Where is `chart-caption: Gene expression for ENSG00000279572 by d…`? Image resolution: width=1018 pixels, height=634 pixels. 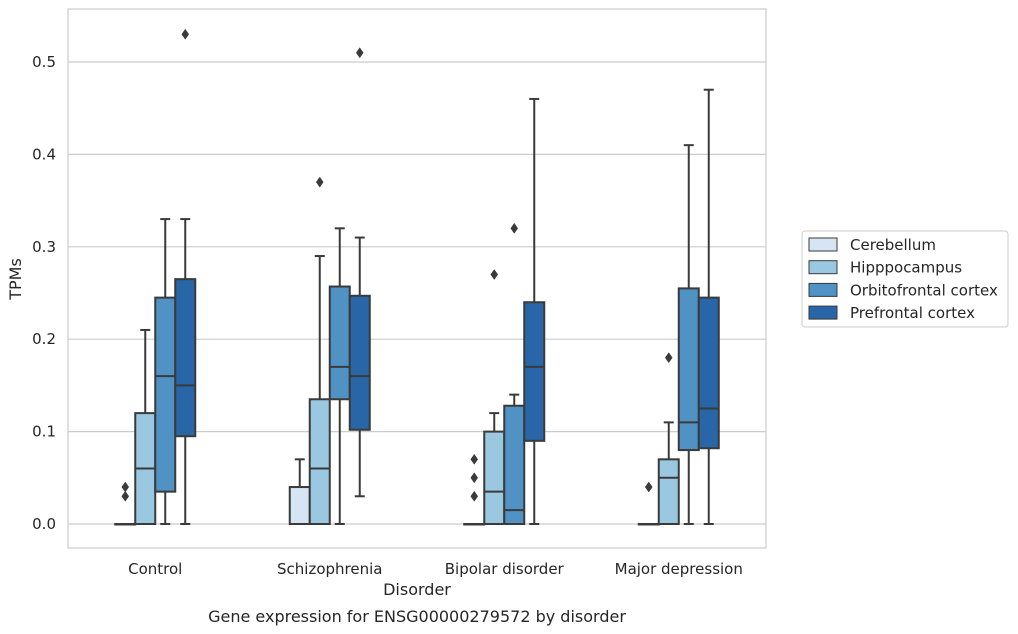 chart-caption: Gene expression for ENSG00000279572 by d… is located at coordinates (417, 616).